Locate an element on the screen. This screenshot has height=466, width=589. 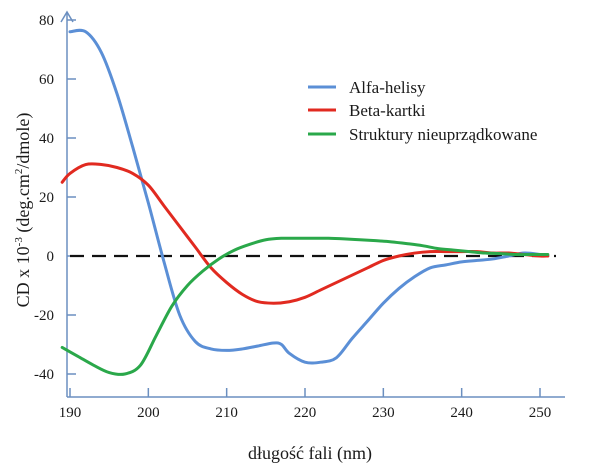
legend-label-struktury-nieuporzadkowane: Struktury nieuprządkowane is located at coordinates (443, 134).